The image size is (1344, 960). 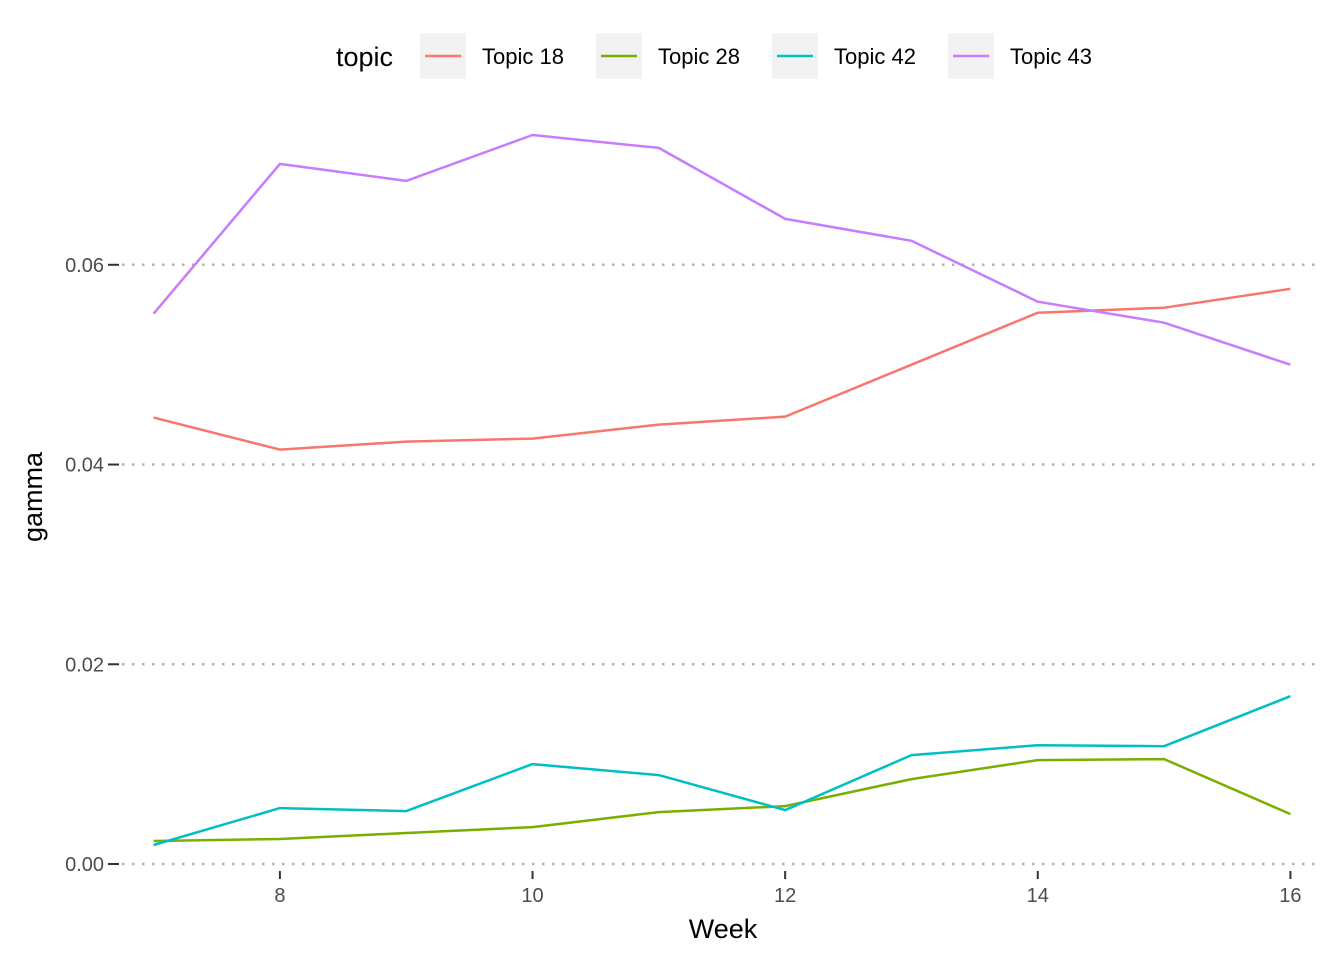 What do you see at coordinates (279, 896) in the screenshot?
I see `x-tick-label: 8` at bounding box center [279, 896].